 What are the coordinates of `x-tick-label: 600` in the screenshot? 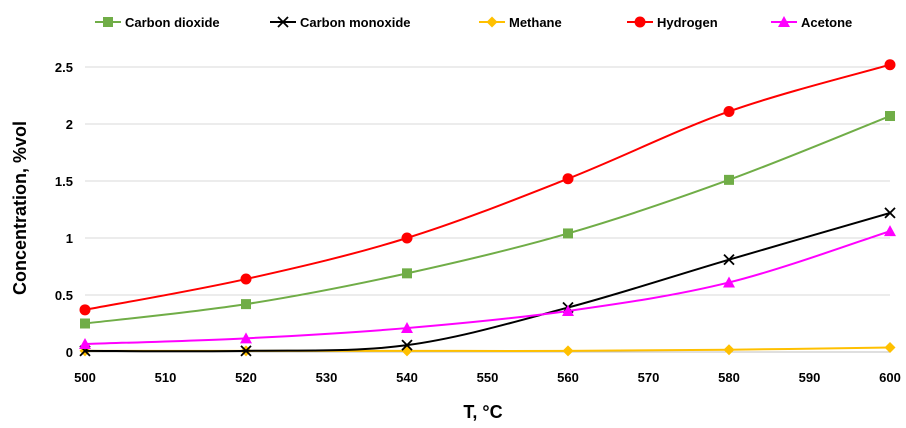 It's located at (890, 377).